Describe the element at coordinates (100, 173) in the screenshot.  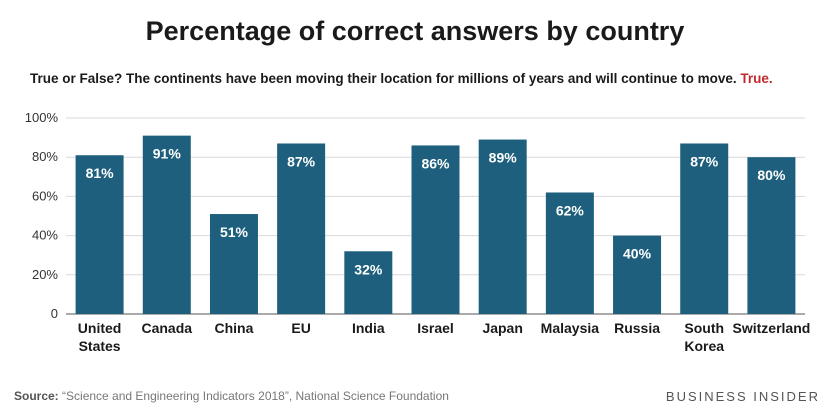
I see `data-label: 81%` at that location.